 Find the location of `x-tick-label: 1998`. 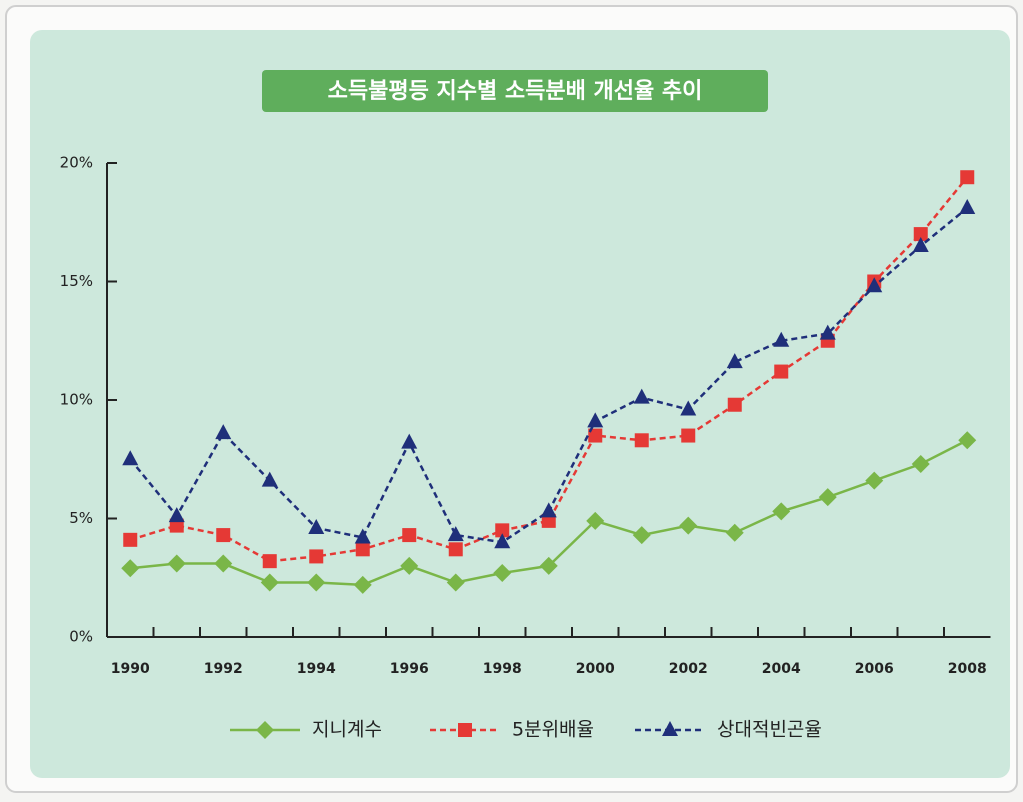

x-tick-label: 1998 is located at coordinates (502, 669).